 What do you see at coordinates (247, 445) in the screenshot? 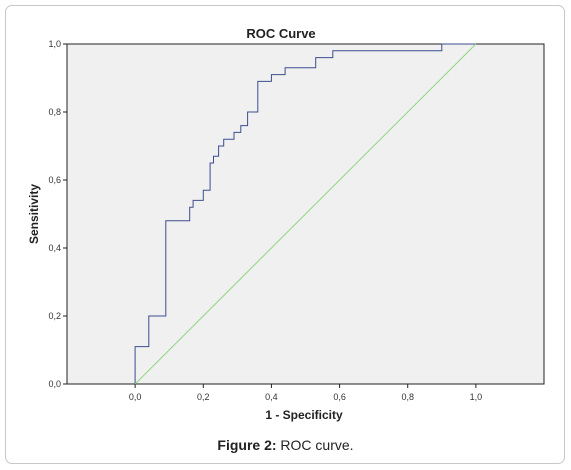
I see `caption-label: Figure 2:` at bounding box center [247, 445].